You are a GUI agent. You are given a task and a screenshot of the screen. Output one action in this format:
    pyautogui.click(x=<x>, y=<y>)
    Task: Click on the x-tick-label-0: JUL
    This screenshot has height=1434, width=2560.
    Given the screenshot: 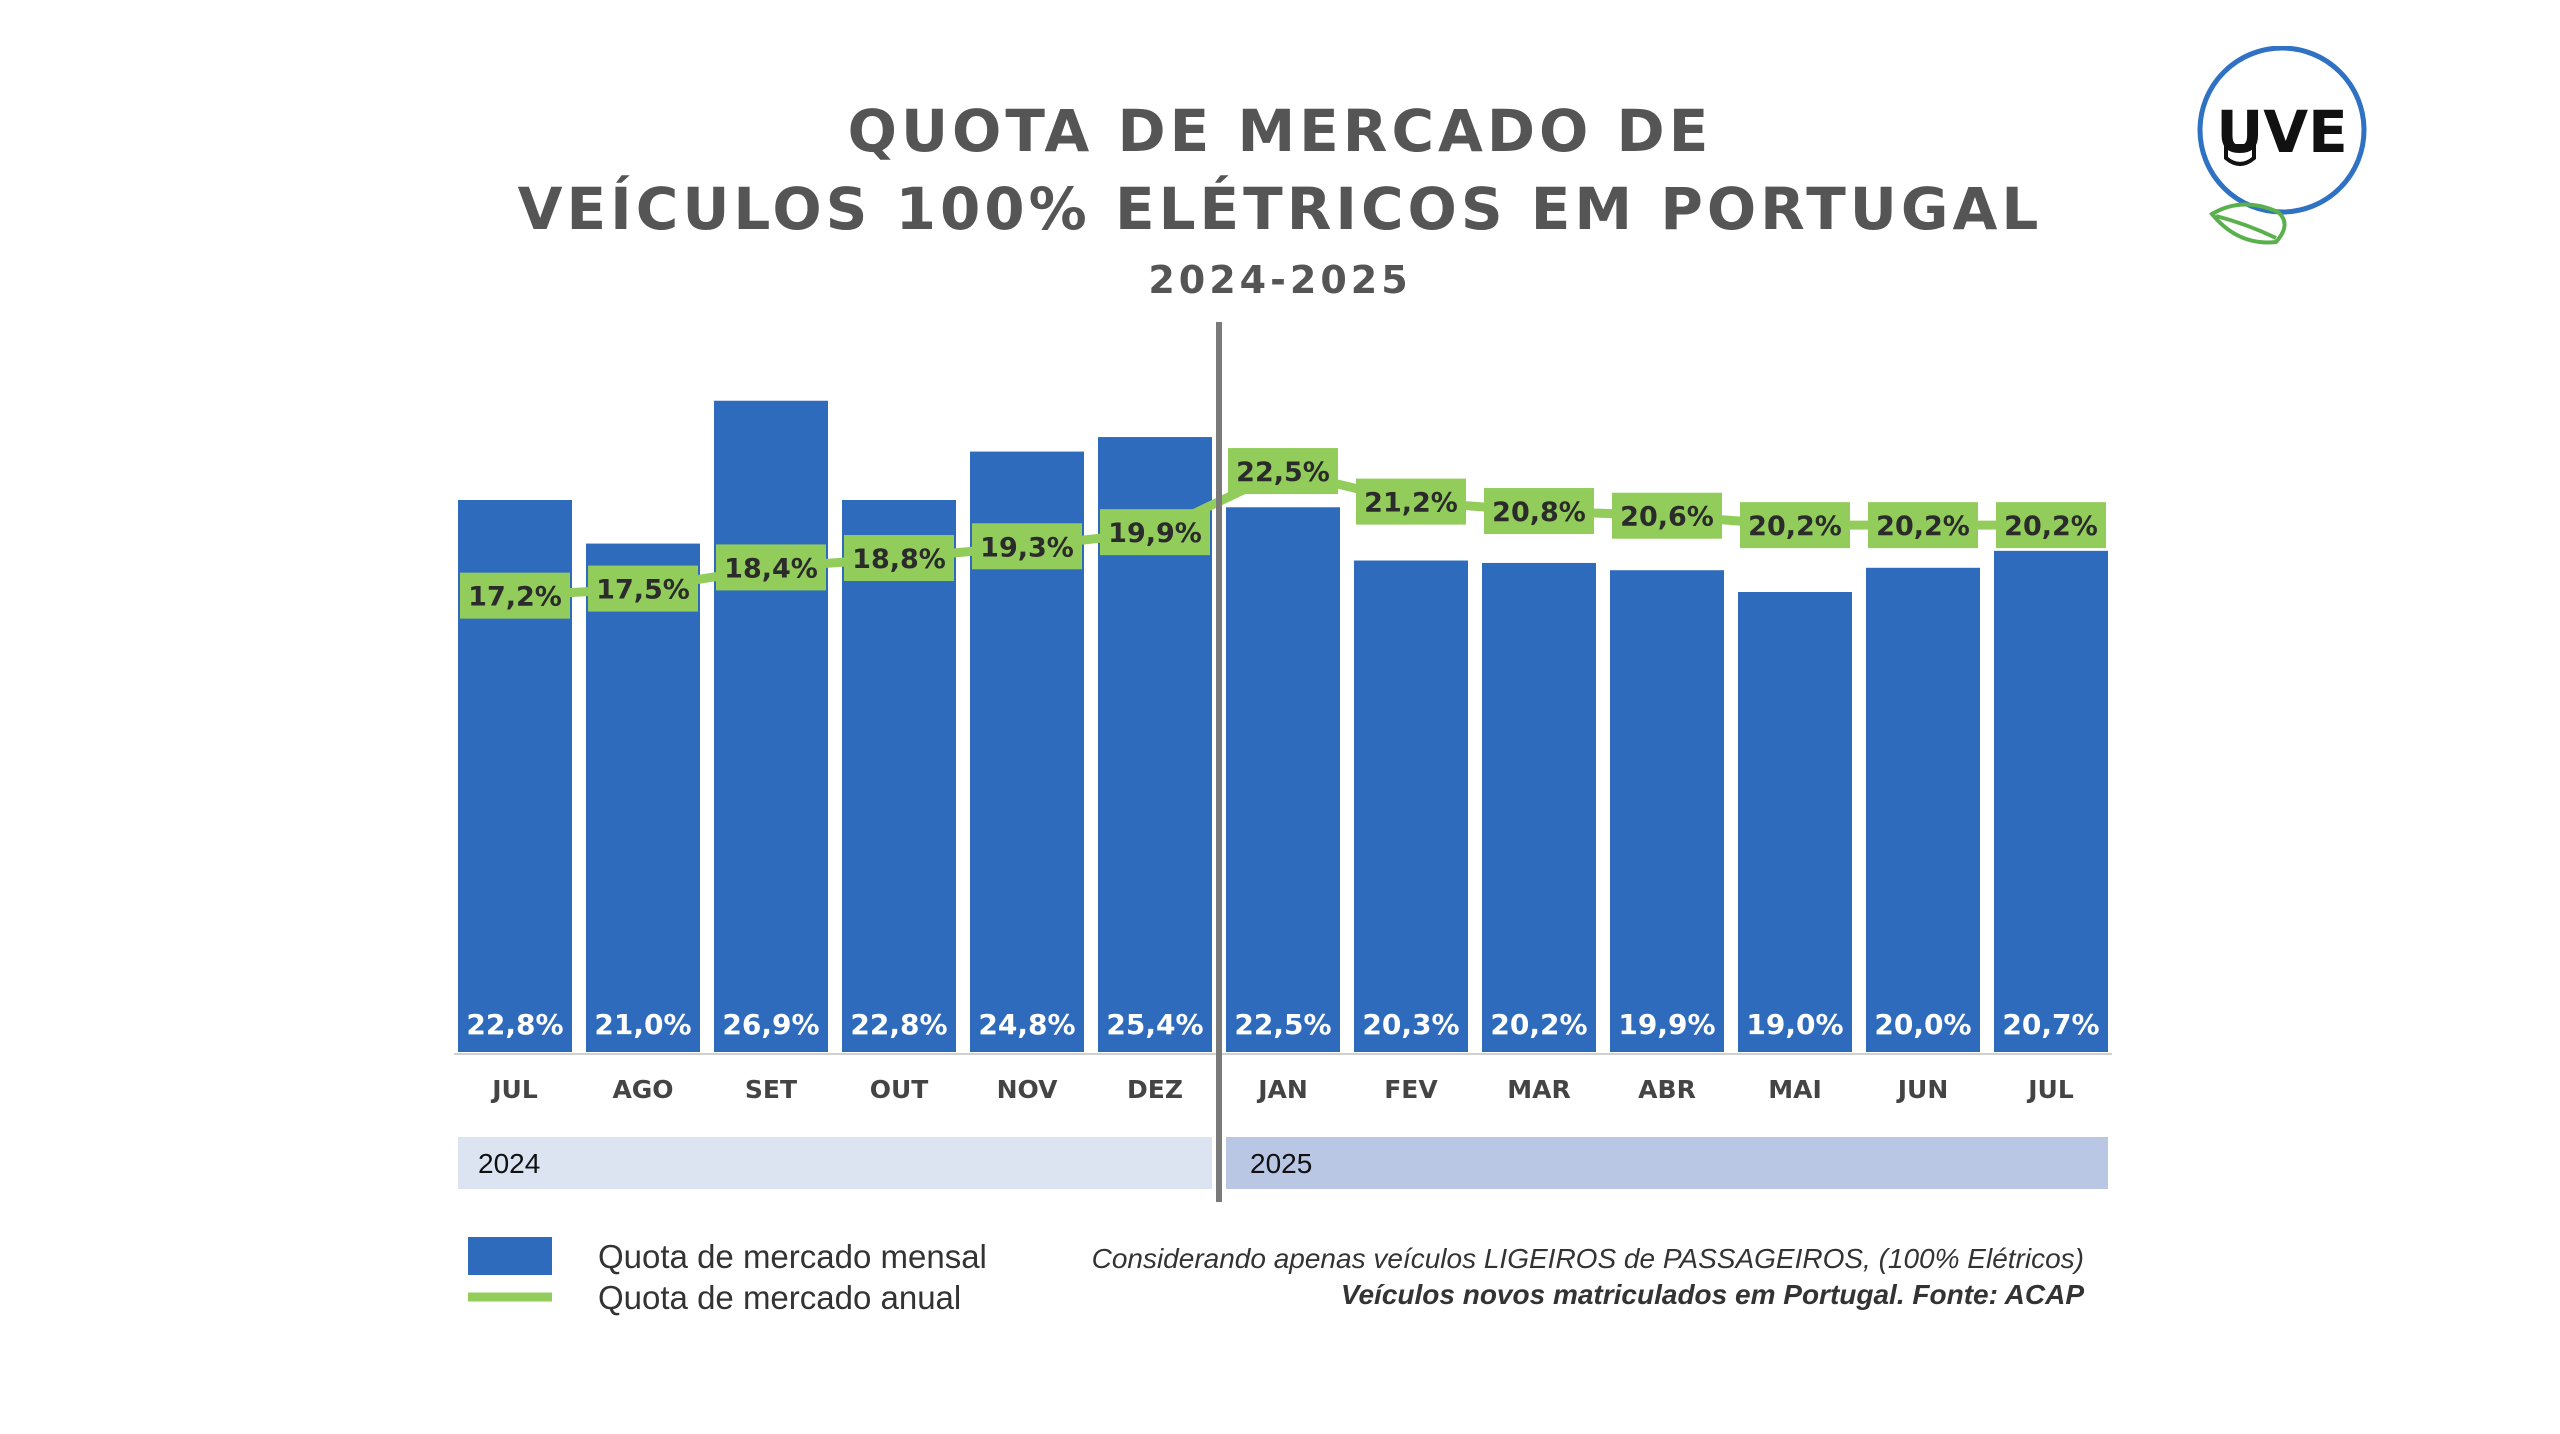 What is the action you would take?
    pyautogui.click(x=514, y=1089)
    